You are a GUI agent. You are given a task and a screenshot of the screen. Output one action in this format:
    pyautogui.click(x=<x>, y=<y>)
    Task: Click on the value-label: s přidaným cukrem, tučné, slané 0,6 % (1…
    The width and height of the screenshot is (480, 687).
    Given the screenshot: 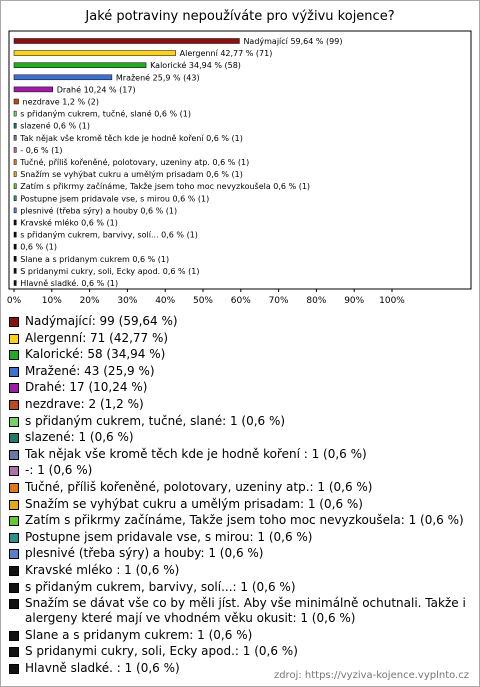 What is the action you would take?
    pyautogui.click(x=105, y=114)
    